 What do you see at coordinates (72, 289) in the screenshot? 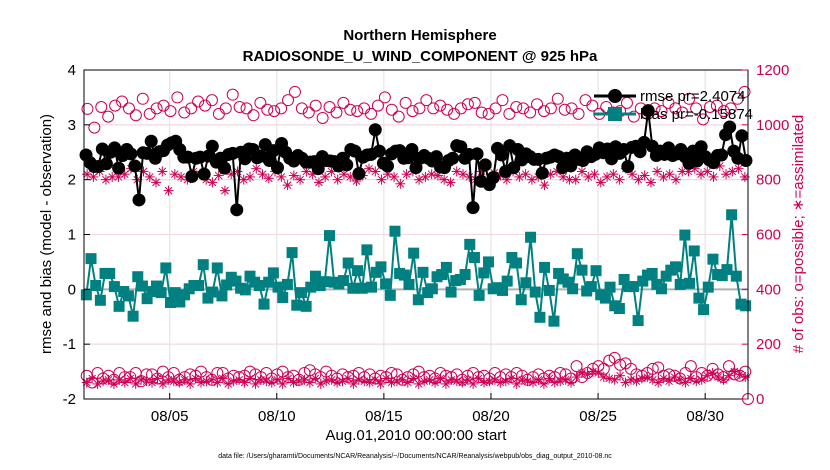
I see `left-tick-label: 0` at bounding box center [72, 289].